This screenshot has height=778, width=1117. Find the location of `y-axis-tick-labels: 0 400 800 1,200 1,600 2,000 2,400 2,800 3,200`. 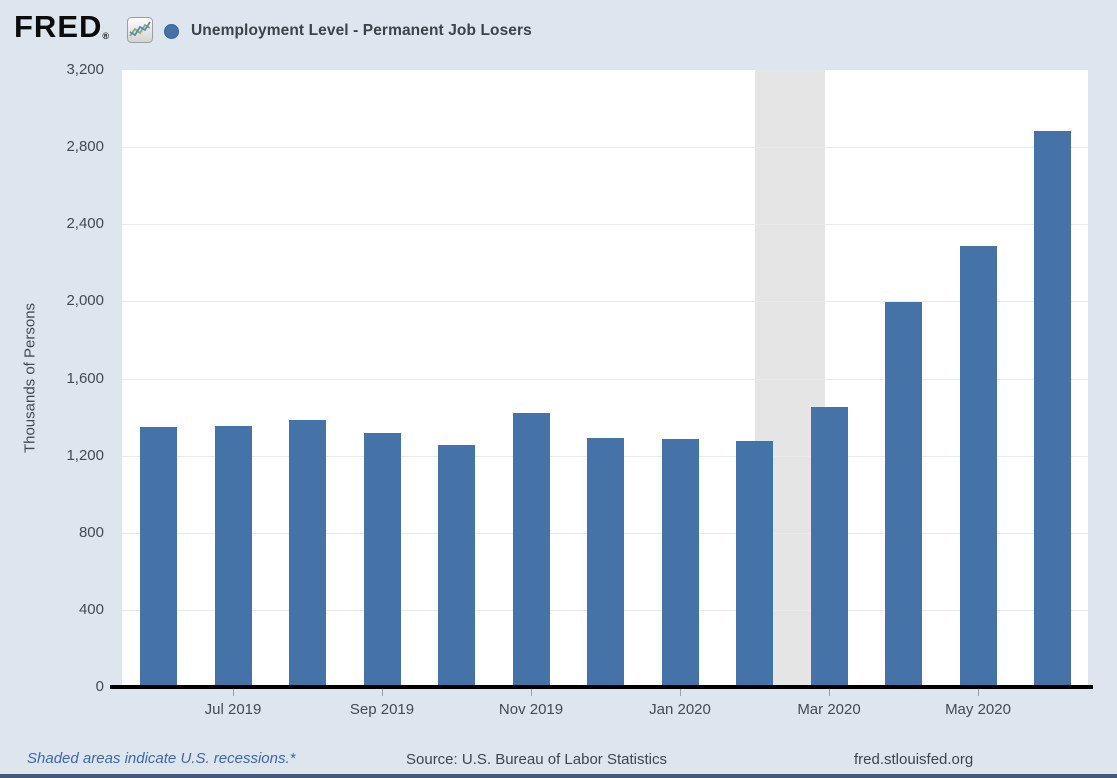

y-axis-tick-labels: 0 400 800 1,200 1,600 2,000 2,400 2,800 3,200 is located at coordinates (52, 378).